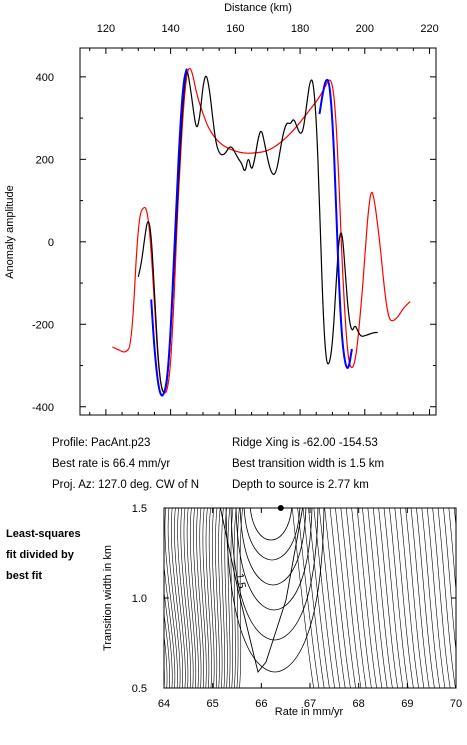 The width and height of the screenshot is (467, 745). Describe the element at coordinates (139, 689) in the screenshot. I see `y-tick-label: 0.5` at that location.